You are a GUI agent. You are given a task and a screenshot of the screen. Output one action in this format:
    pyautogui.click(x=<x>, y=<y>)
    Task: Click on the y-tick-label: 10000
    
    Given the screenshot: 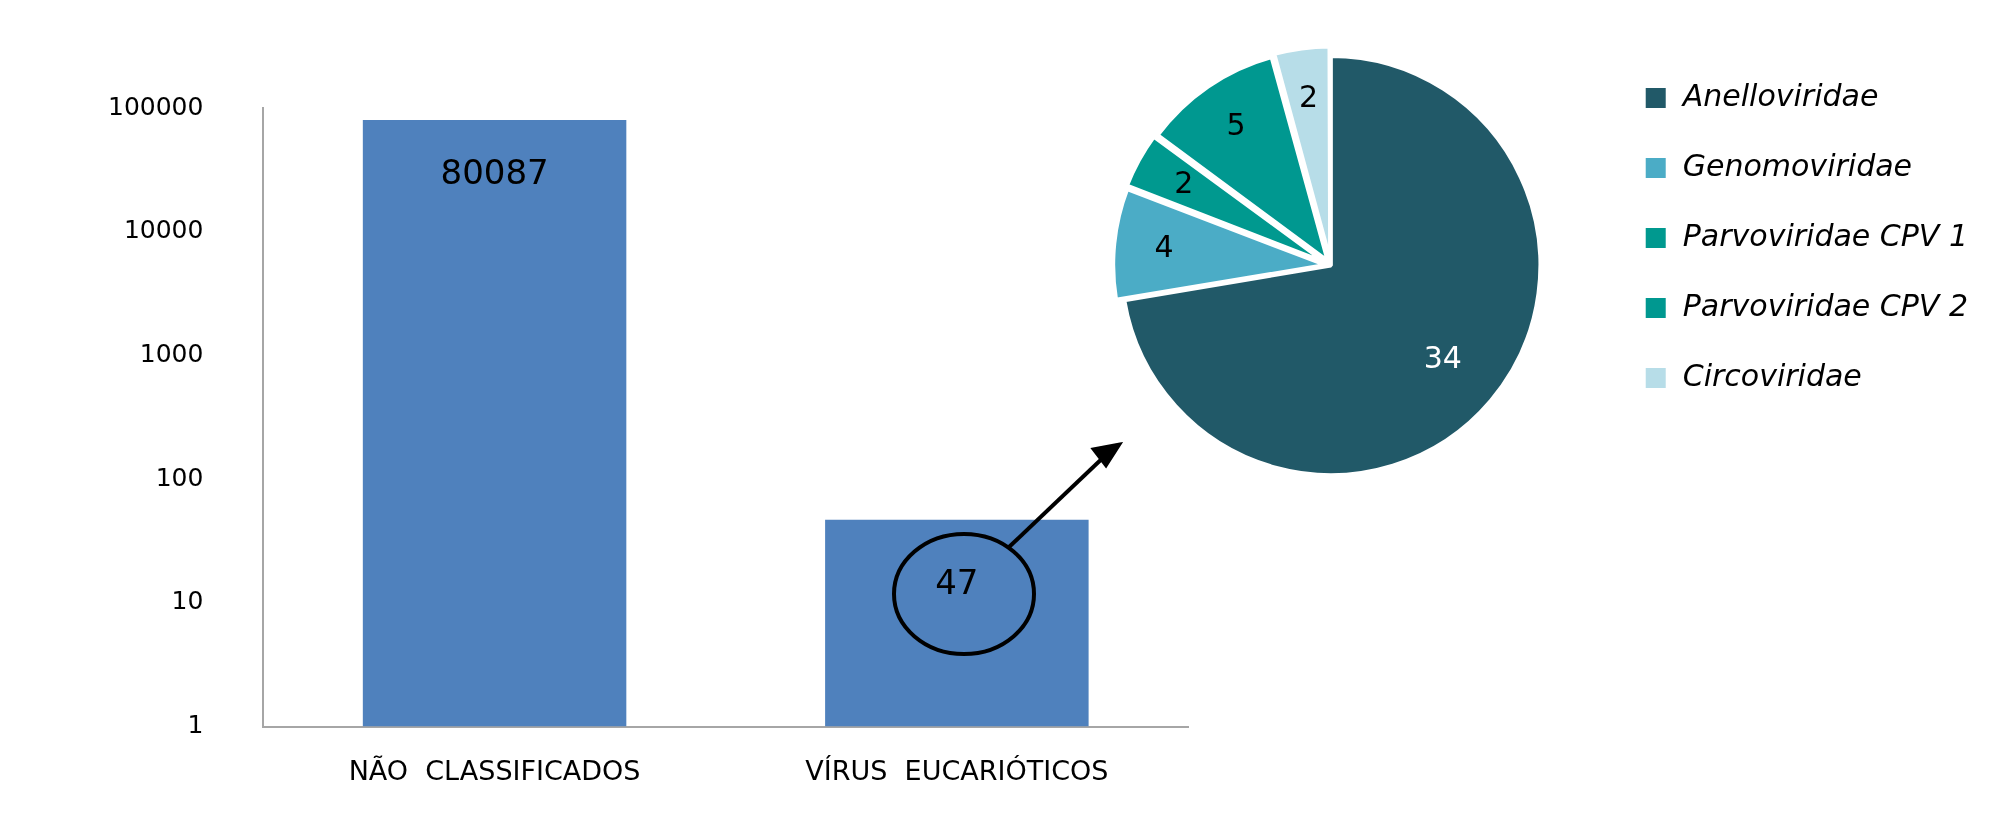 What is the action you would take?
    pyautogui.click(x=163, y=230)
    